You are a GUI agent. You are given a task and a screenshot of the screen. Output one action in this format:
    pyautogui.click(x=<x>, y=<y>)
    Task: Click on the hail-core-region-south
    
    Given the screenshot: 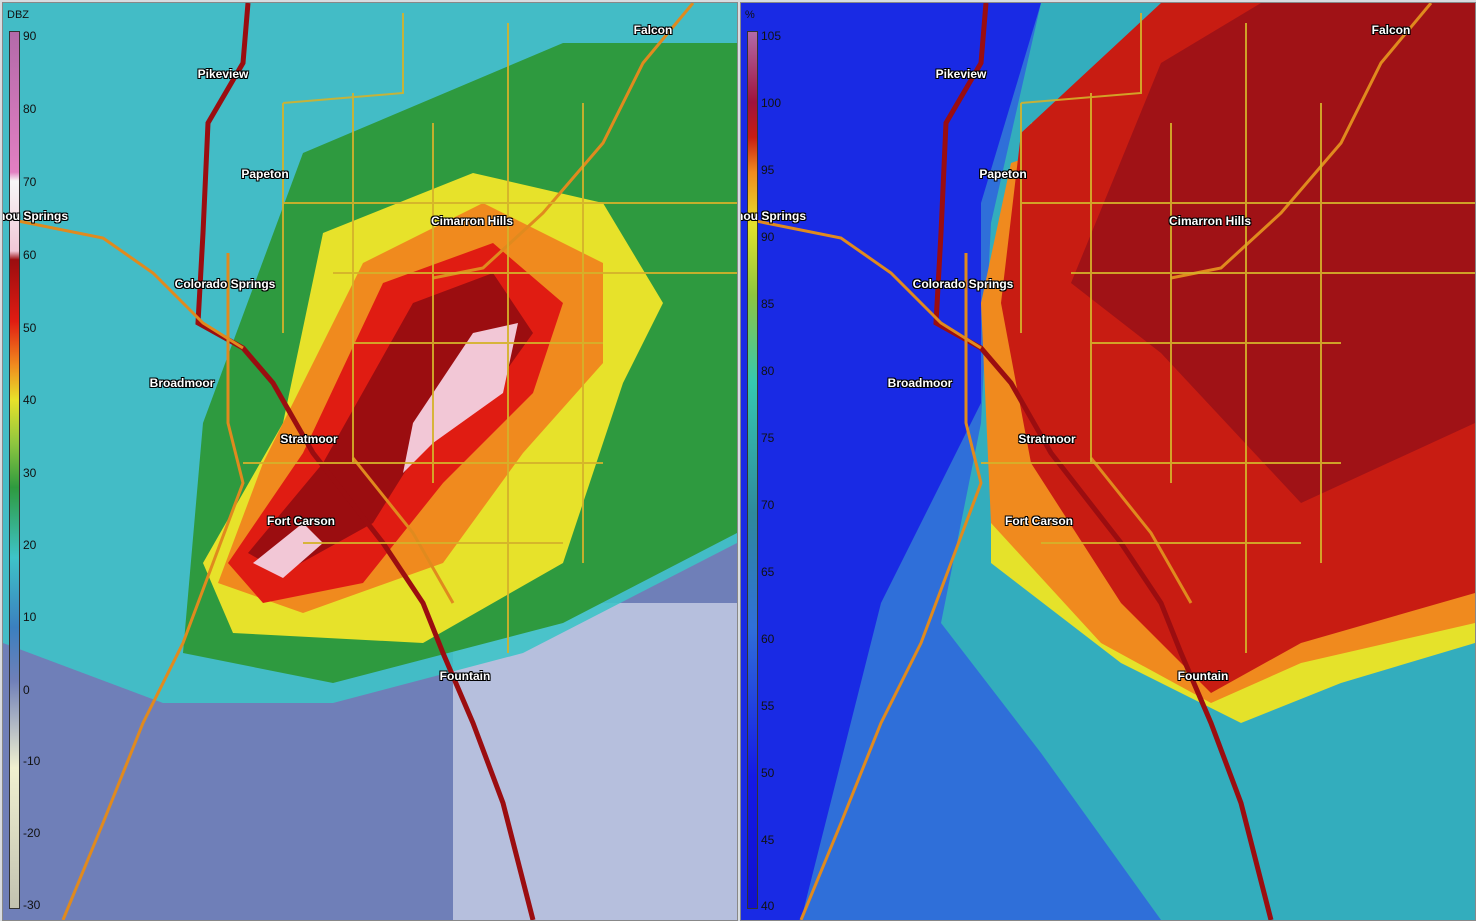 What is the action you would take?
    pyautogui.click(x=288, y=550)
    